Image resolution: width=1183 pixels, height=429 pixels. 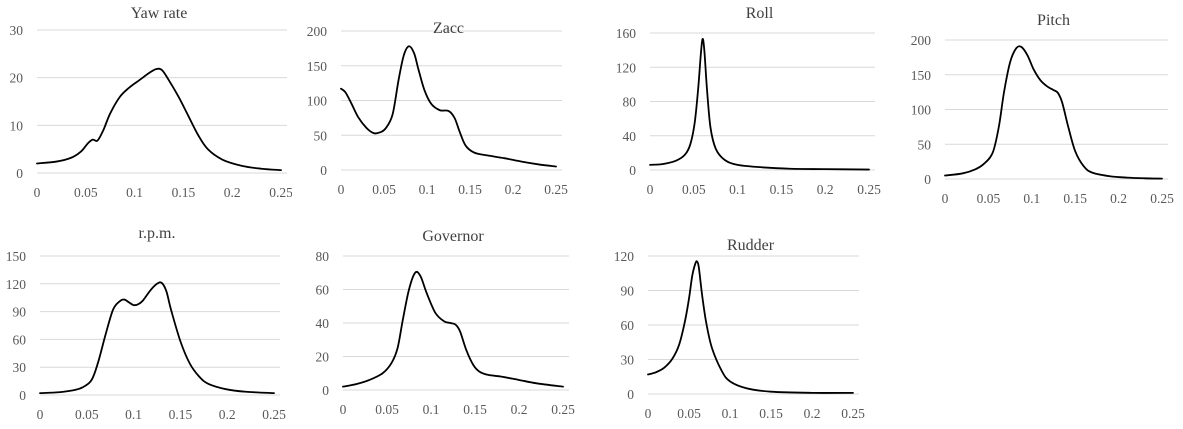 I want to click on chart-panel-zacc: 0 50 100 150 200 0 0.05 0.1 0.15 0.2 0.25 Zacc, so click(x=437, y=108).